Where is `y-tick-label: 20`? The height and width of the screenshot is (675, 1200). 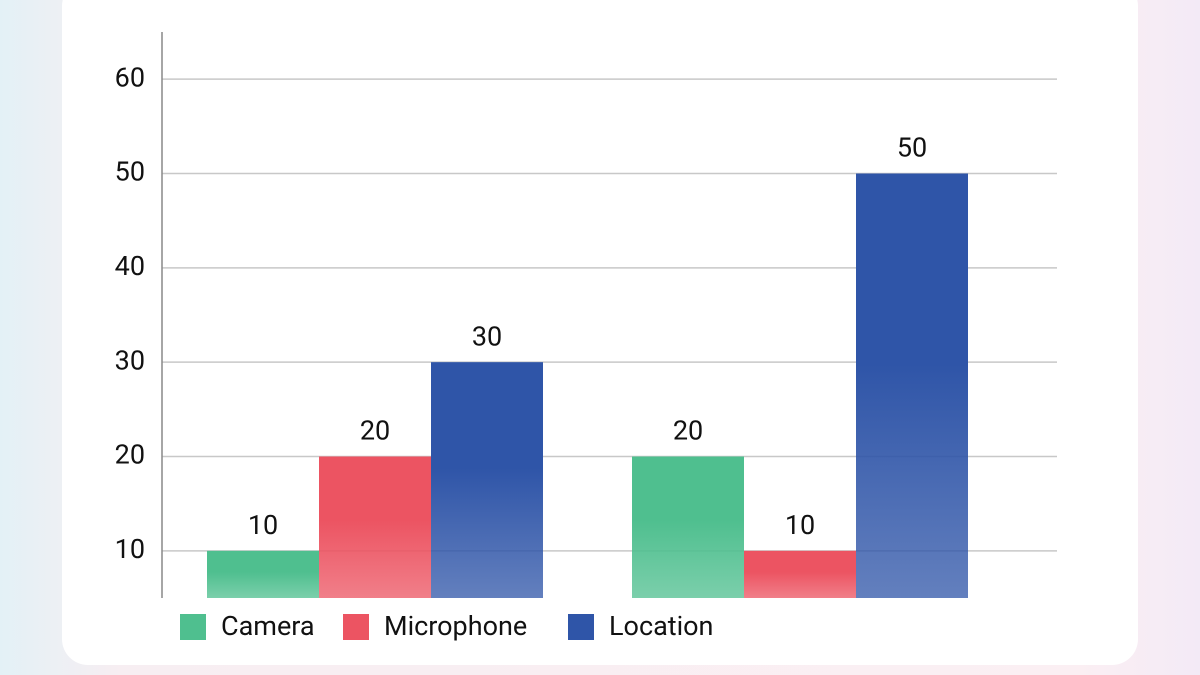 y-tick-label: 20 is located at coordinates (130, 455).